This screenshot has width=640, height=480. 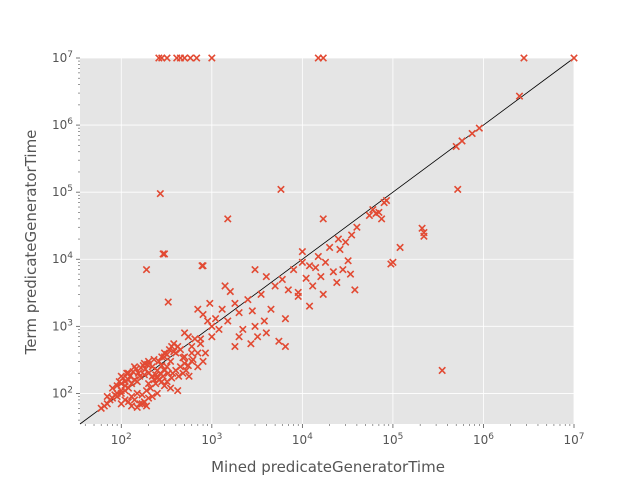 What do you see at coordinates (62, 392) in the screenshot?
I see `y-tick-label: 10²` at bounding box center [62, 392].